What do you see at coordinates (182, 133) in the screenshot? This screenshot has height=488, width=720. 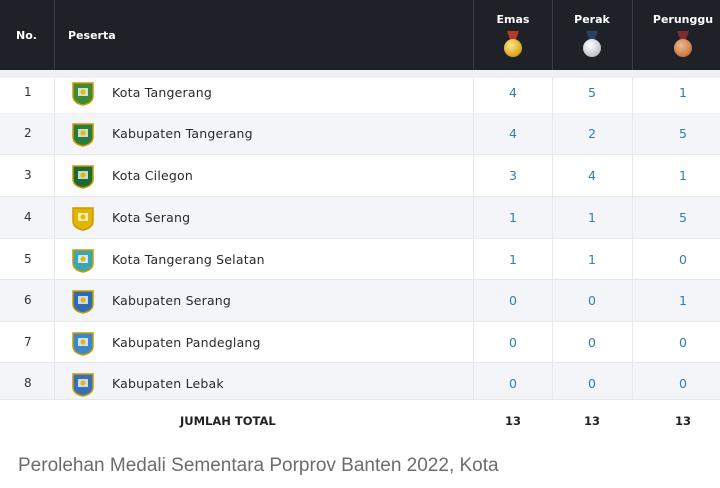 I see `participant-name: Kabupaten Tangerang` at bounding box center [182, 133].